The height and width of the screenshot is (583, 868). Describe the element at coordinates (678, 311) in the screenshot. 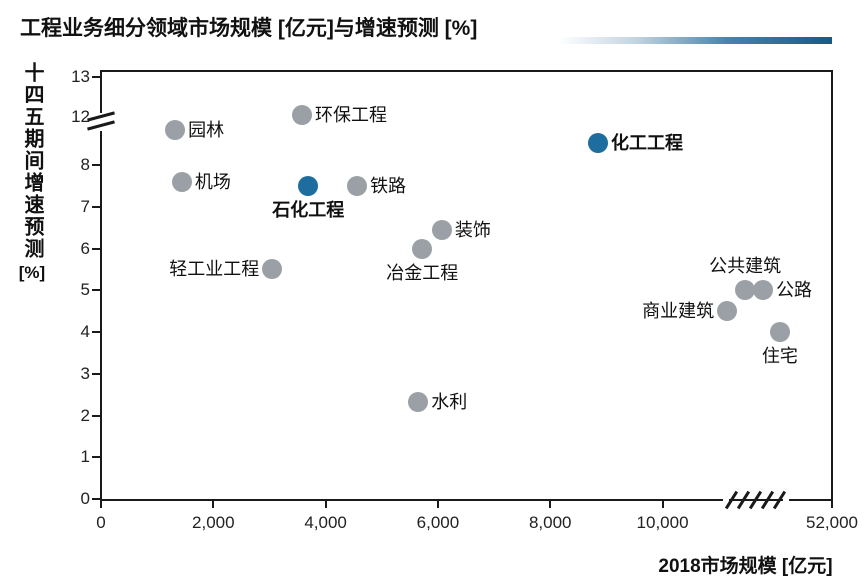

I see `data-point-label: 商业建筑` at that location.